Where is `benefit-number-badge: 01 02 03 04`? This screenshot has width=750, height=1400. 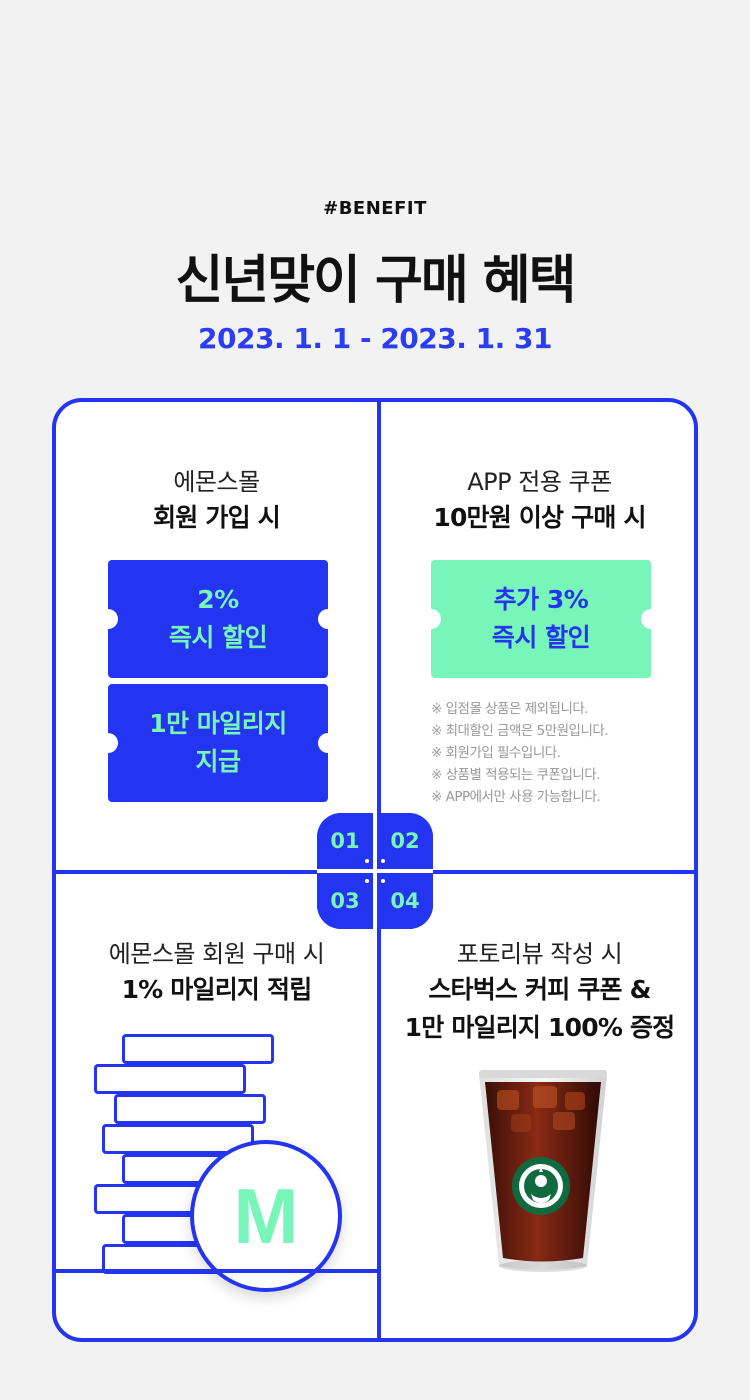
benefit-number-badge: 01 02 03 04 is located at coordinates (375, 871).